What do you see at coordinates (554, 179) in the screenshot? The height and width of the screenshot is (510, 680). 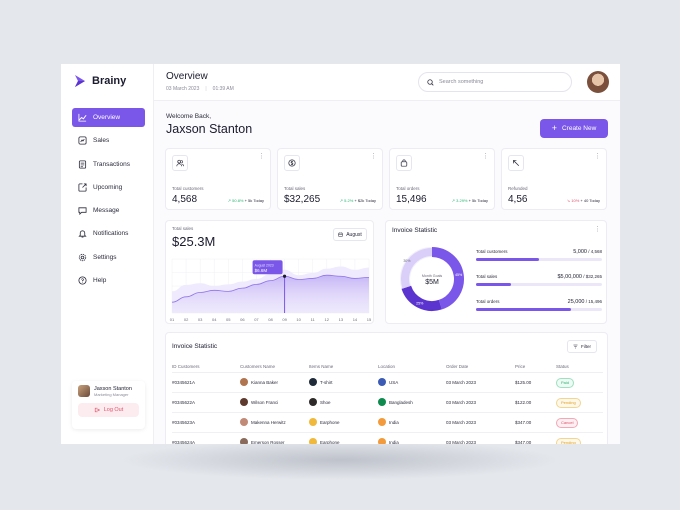 I see `kpi-card-refunded: ⋮ Refunded 4,56 ↘ 10% + 40 Today` at bounding box center [554, 179].